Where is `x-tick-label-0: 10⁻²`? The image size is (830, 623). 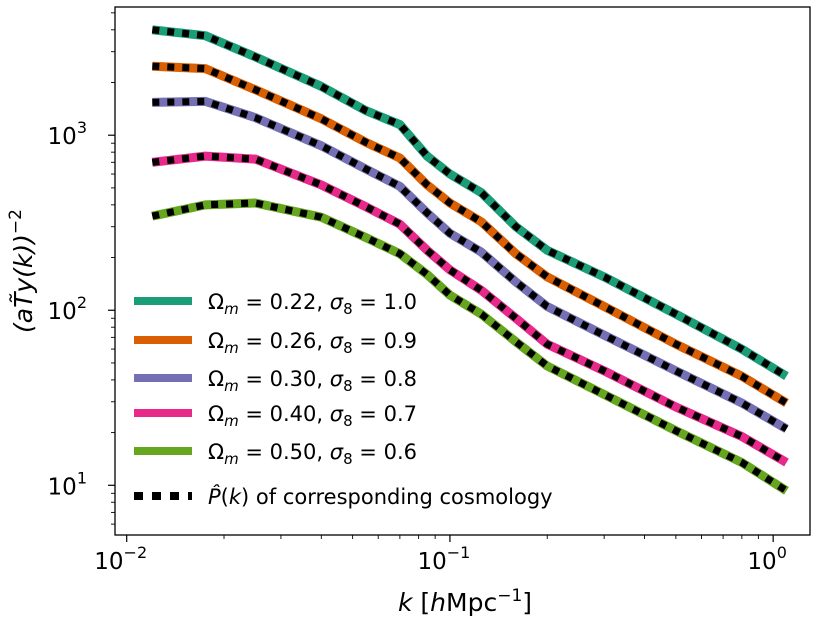 x-tick-label-0: 10⁻² is located at coordinates (120, 559).